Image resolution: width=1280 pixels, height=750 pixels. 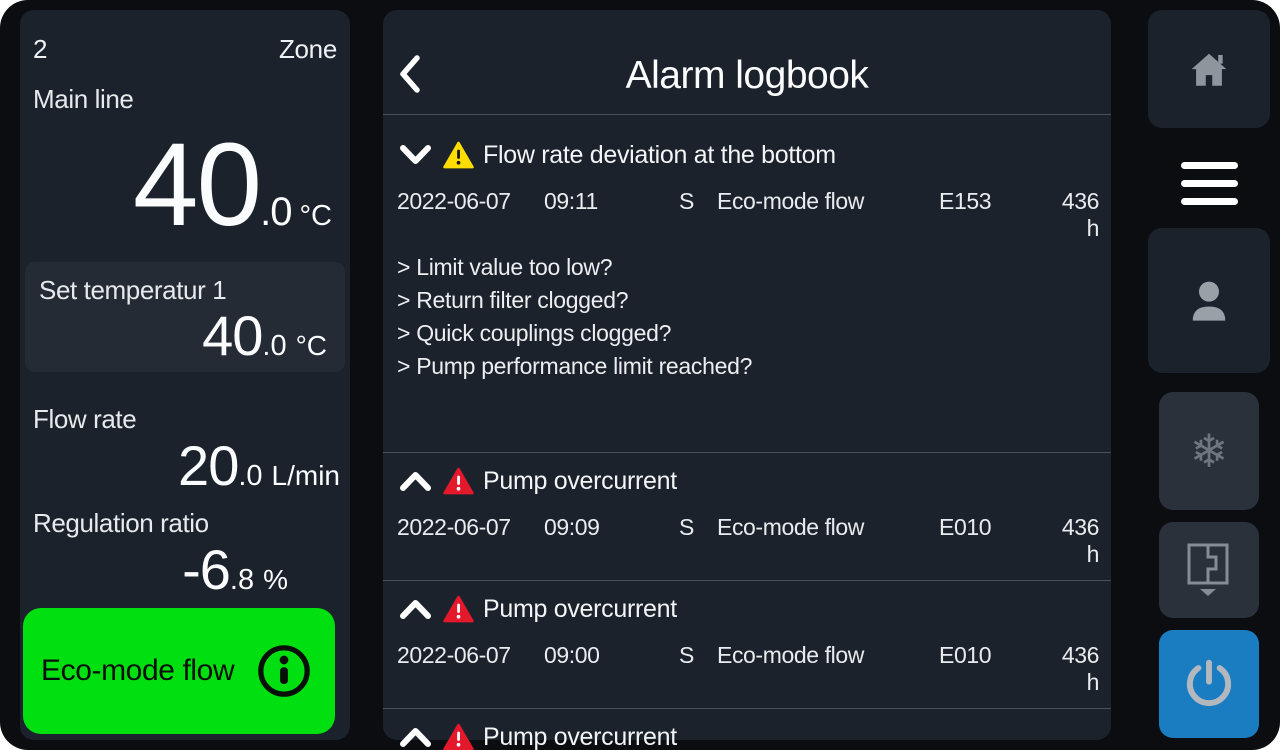 I want to click on regulation-ratio-value: -6.8%, so click(x=235, y=570).